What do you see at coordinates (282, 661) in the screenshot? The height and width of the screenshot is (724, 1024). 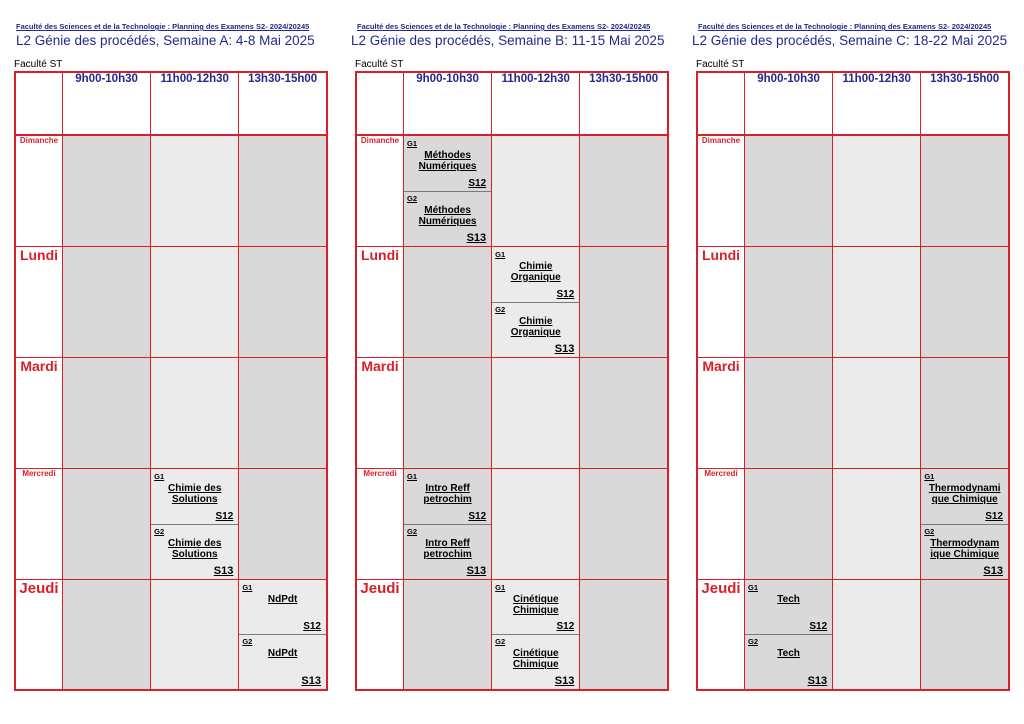 I see `exam-group-2: G2 NdPdt S13` at bounding box center [282, 661].